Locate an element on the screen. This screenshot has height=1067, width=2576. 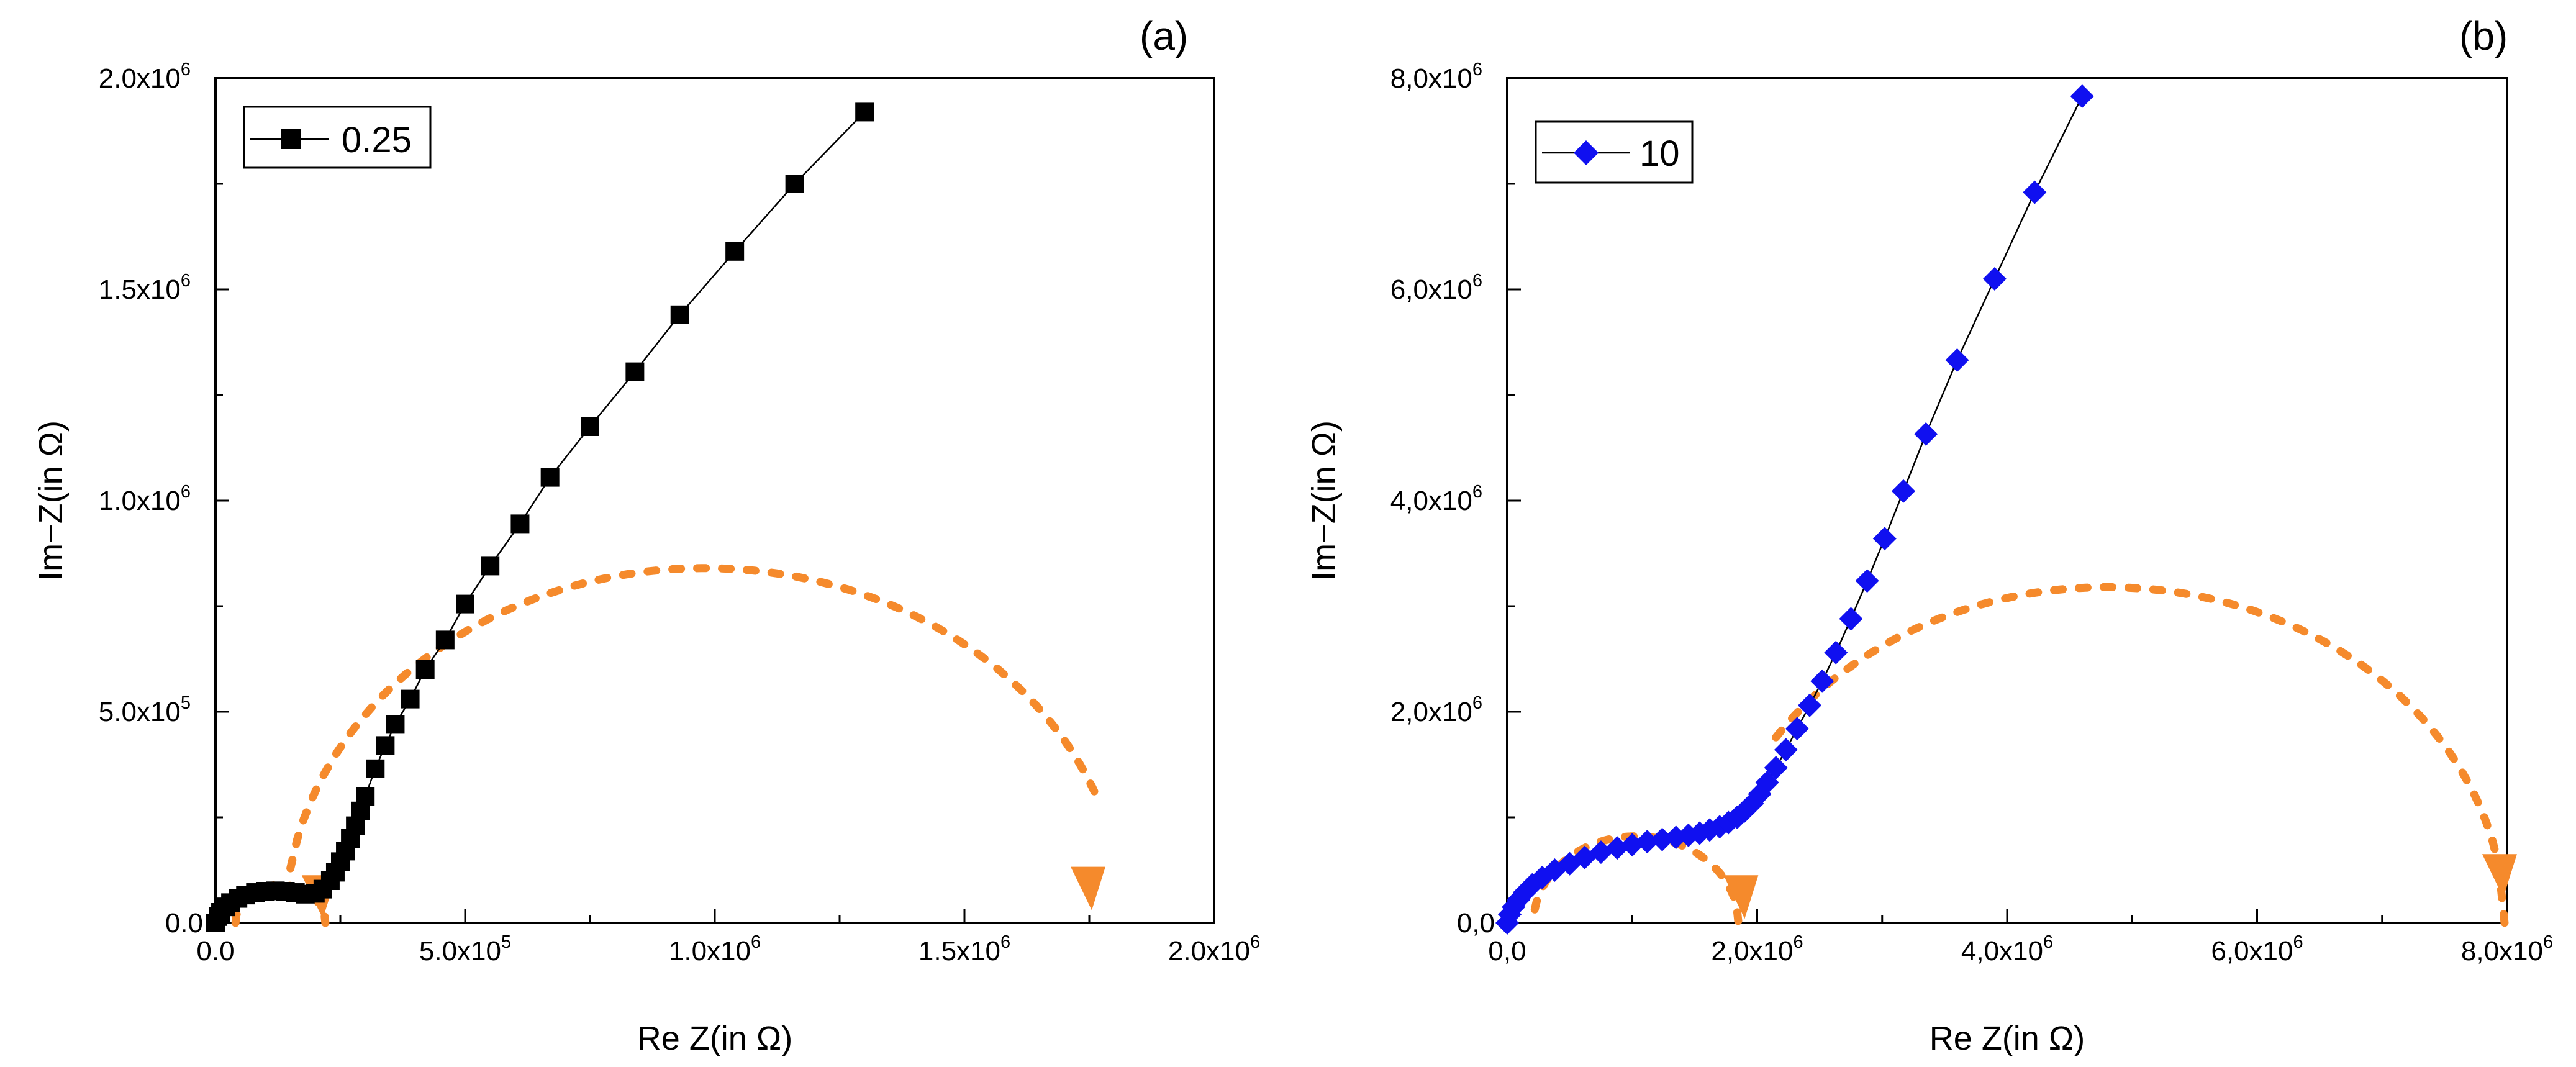
x-tick-label-b-3: 6,0x10⁶ is located at coordinates (2257, 949).